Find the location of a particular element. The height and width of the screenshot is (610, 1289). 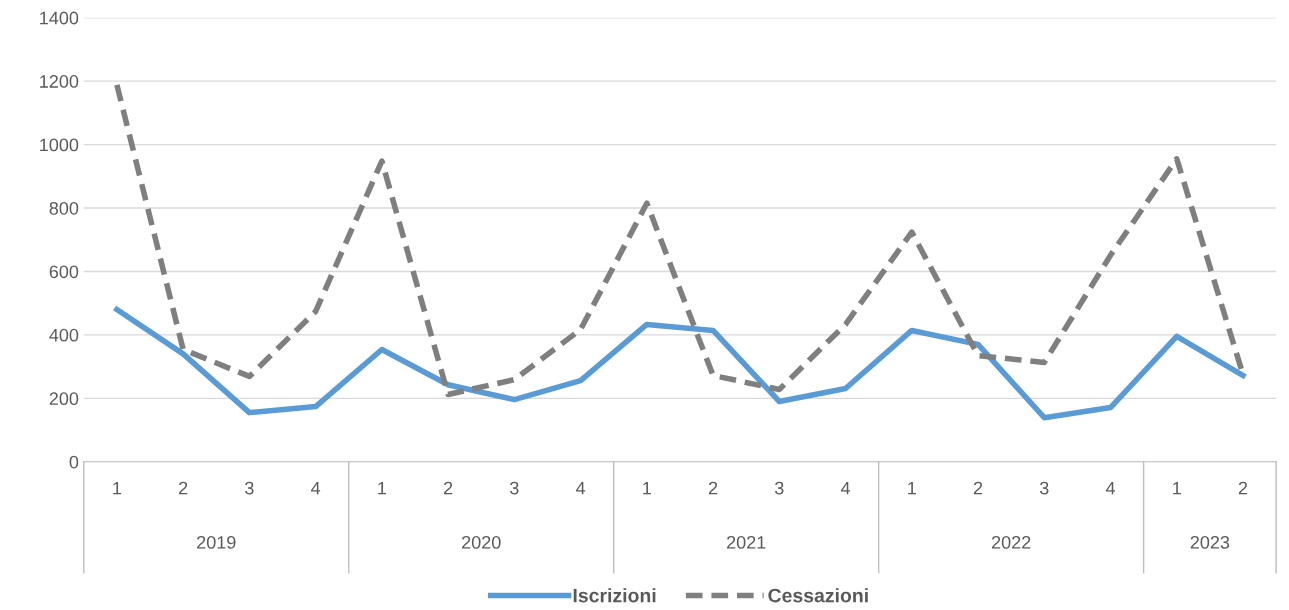

y-tick-label: 600 is located at coordinates (64, 272).